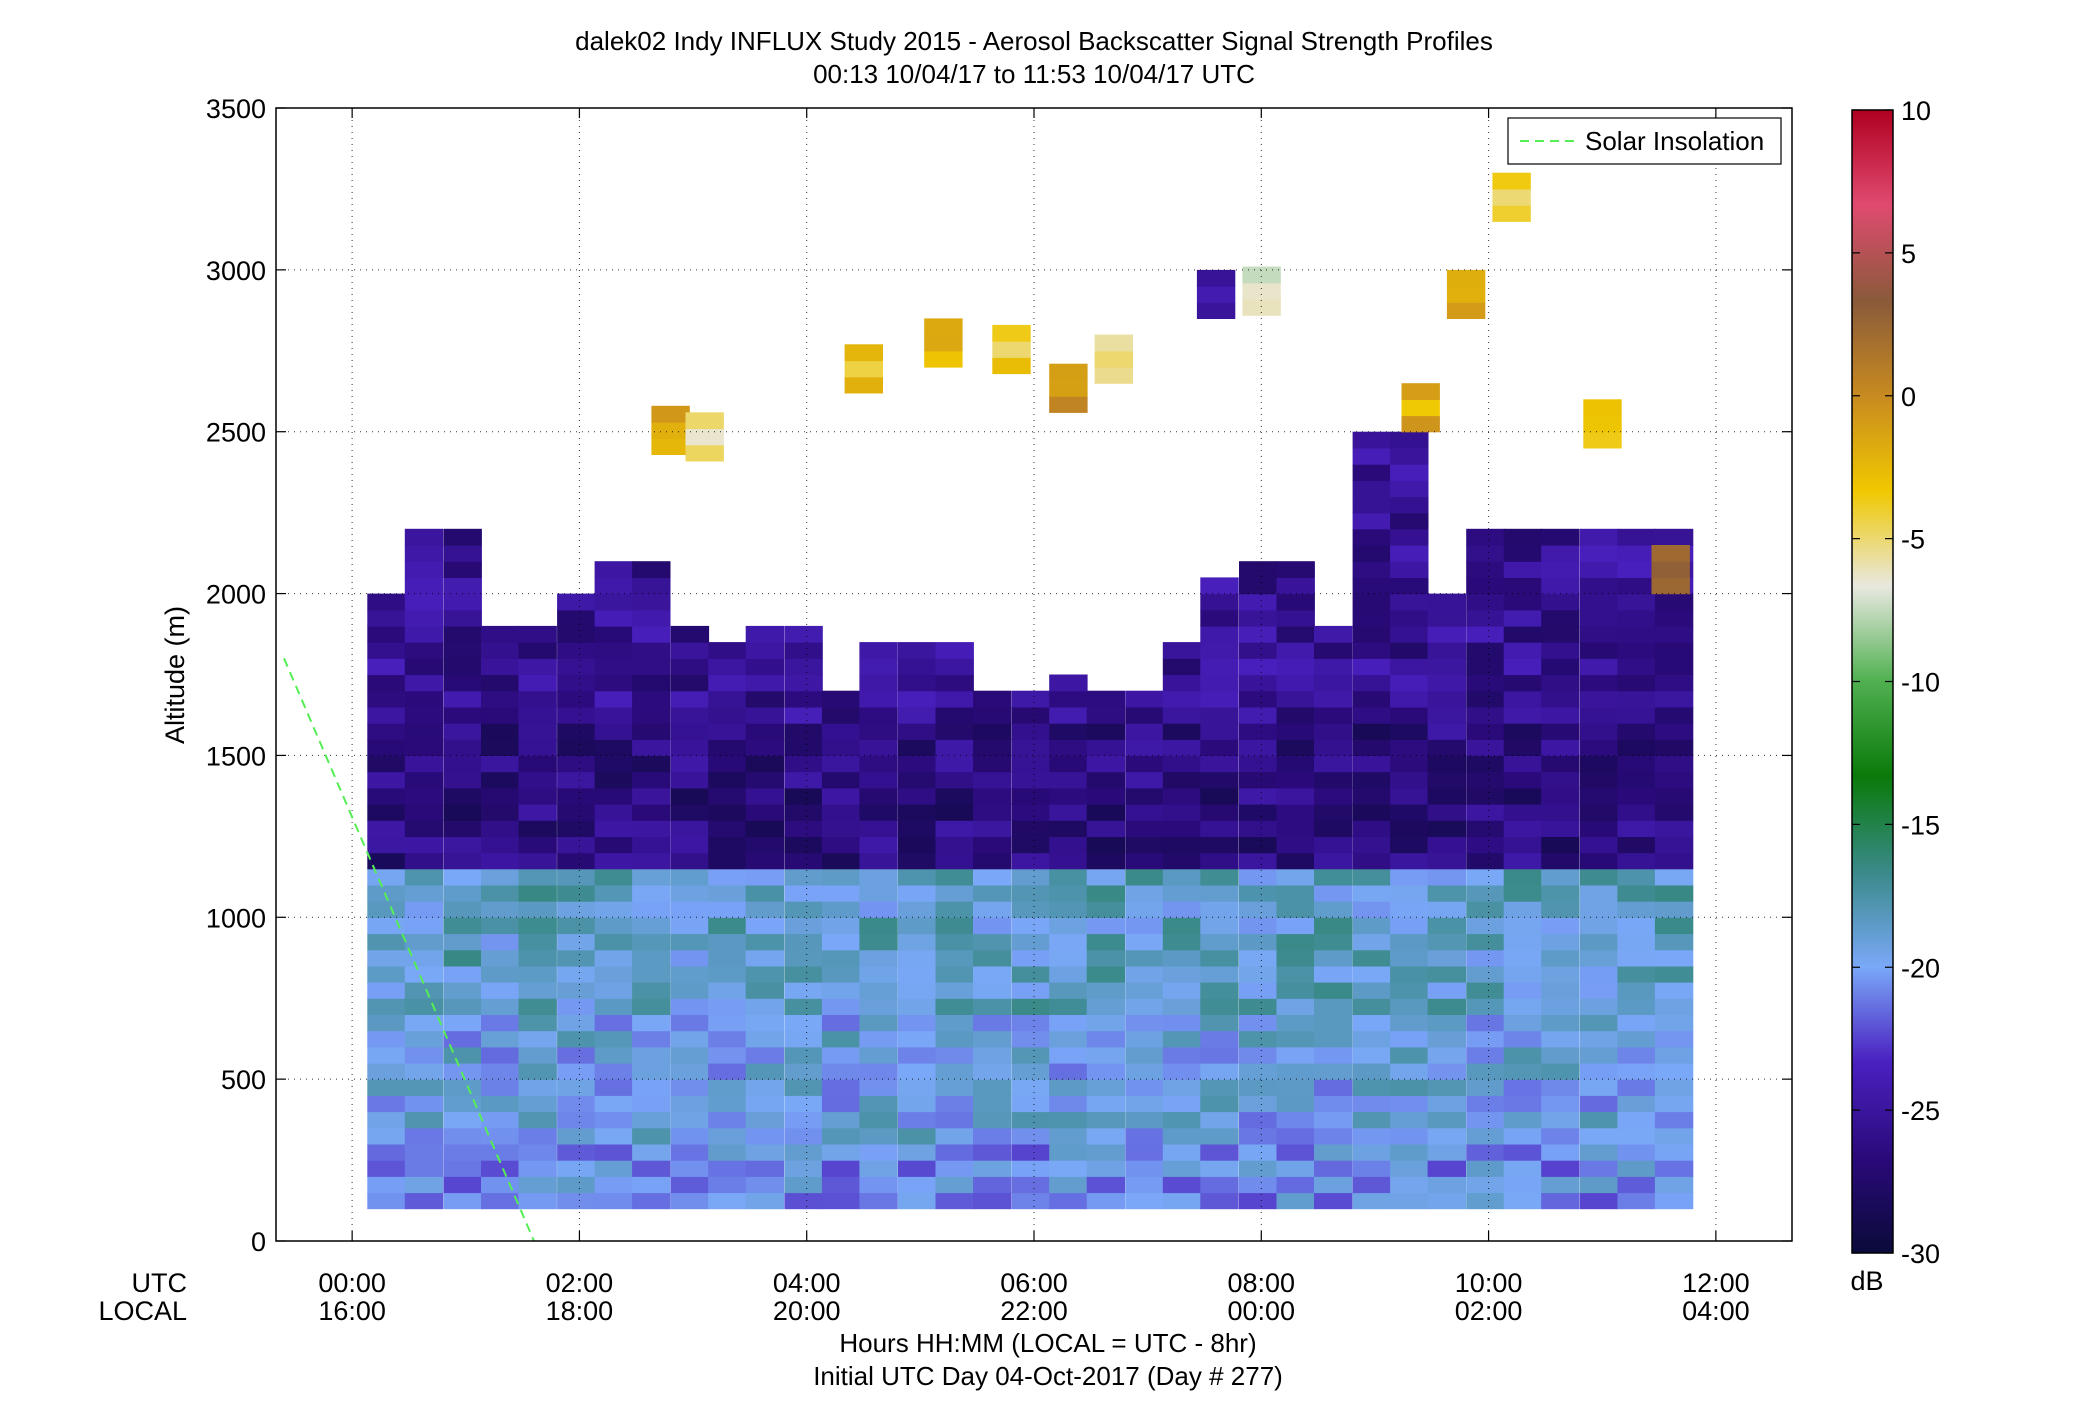 This screenshot has width=2098, height=1425. I want to click on x-tick-label-utc: 02:00, so click(580, 1283).